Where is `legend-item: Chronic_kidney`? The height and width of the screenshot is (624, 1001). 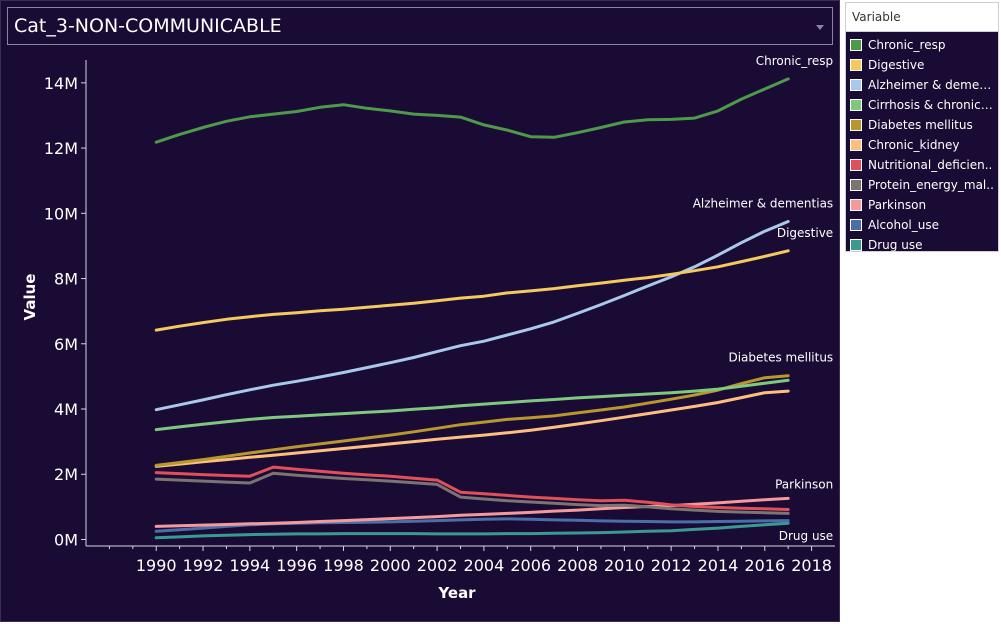 legend-item: Chronic_kidney is located at coordinates (922, 145).